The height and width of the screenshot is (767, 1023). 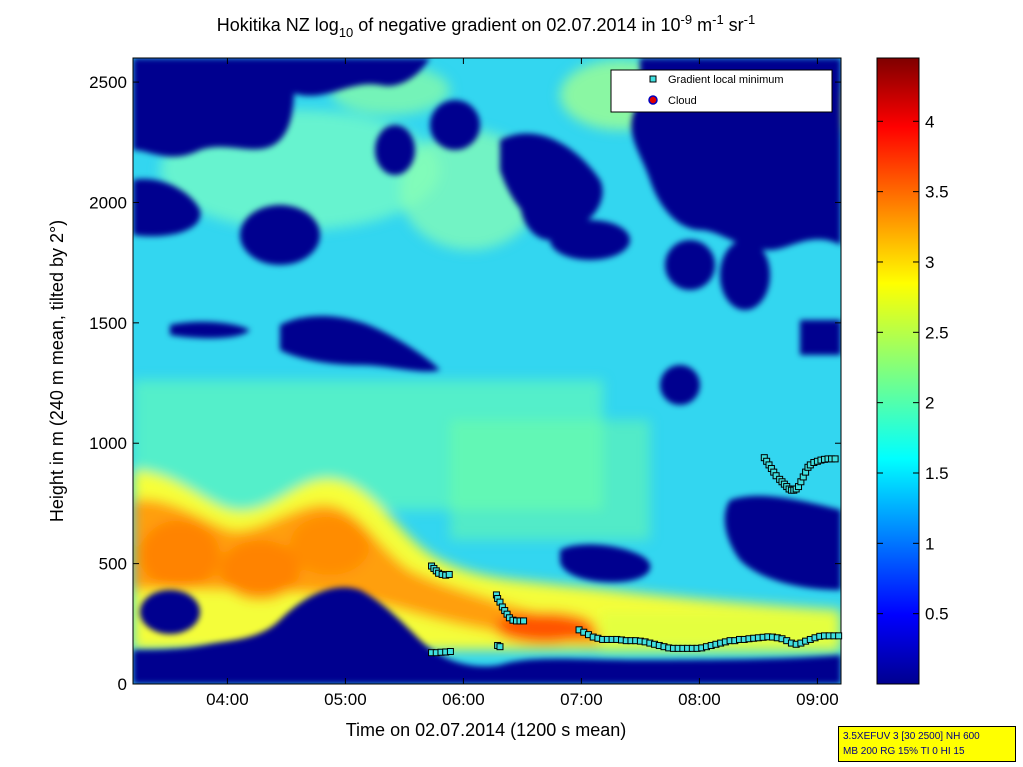 What do you see at coordinates (937, 614) in the screenshot?
I see `colorbar-tick-label: 0.5` at bounding box center [937, 614].